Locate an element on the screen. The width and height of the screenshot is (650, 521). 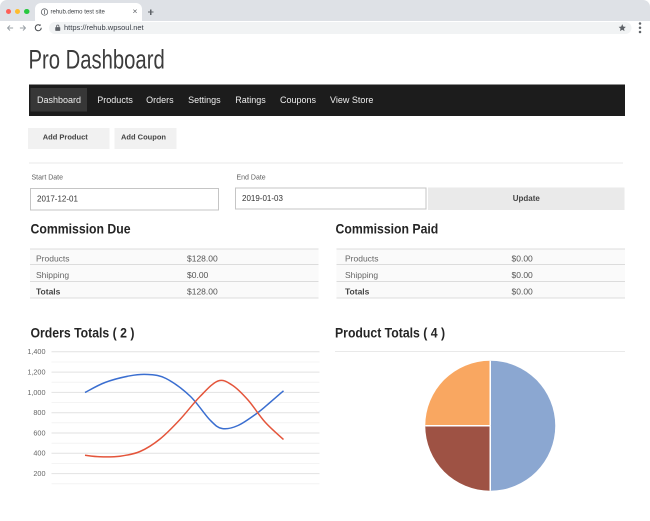
svg-text: 1,200 is located at coordinates (36, 371).